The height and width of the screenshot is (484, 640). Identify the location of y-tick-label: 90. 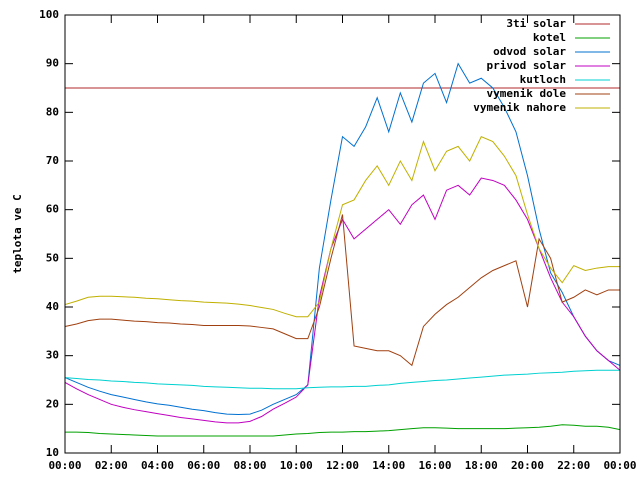
(52, 63).